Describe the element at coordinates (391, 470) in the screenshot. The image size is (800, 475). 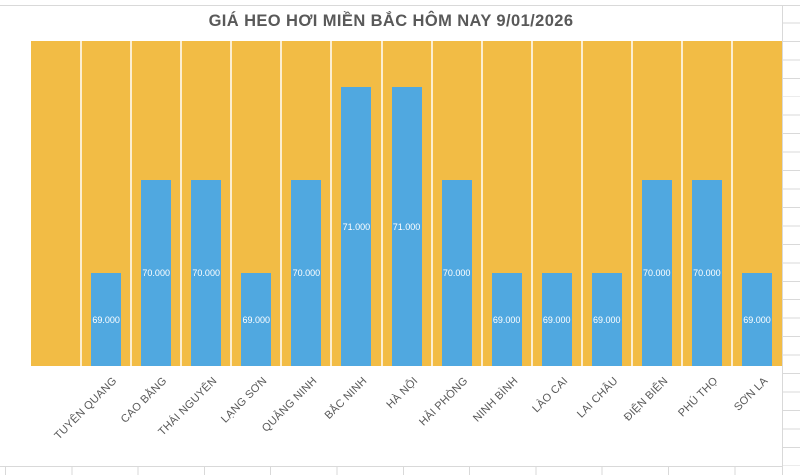
I see `sheet-bottom-row-cells` at that location.